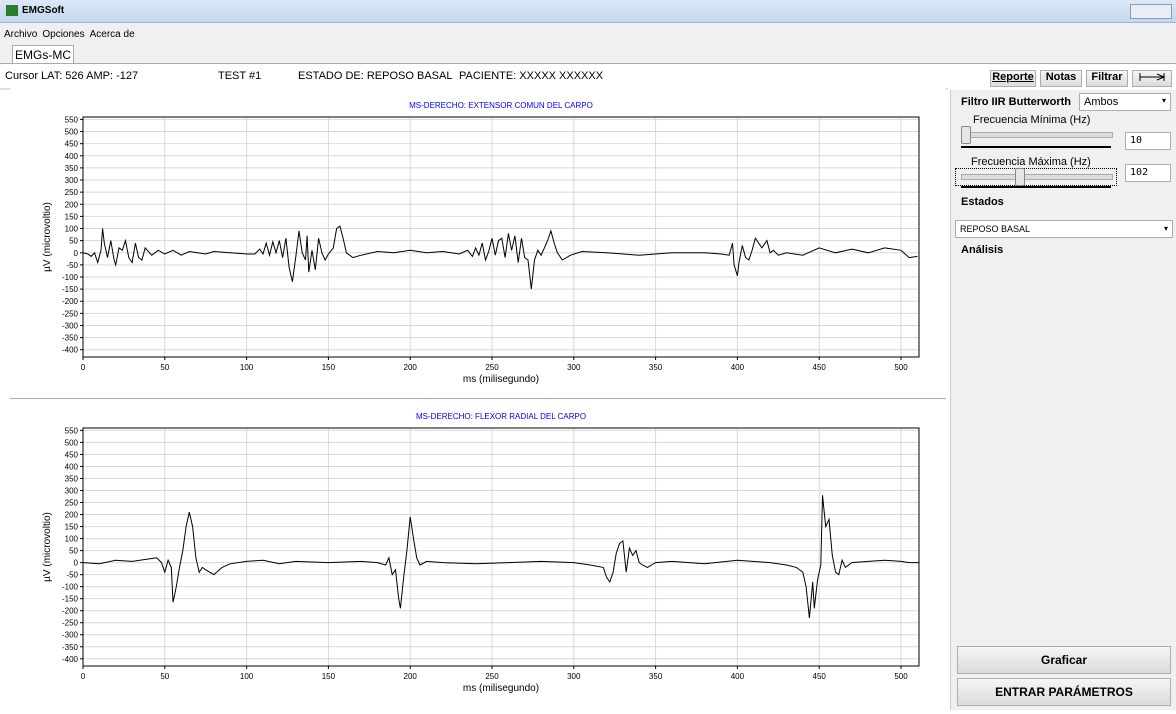  Describe the element at coordinates (70, 635) in the screenshot. I see `y-tick-label: -300` at that location.